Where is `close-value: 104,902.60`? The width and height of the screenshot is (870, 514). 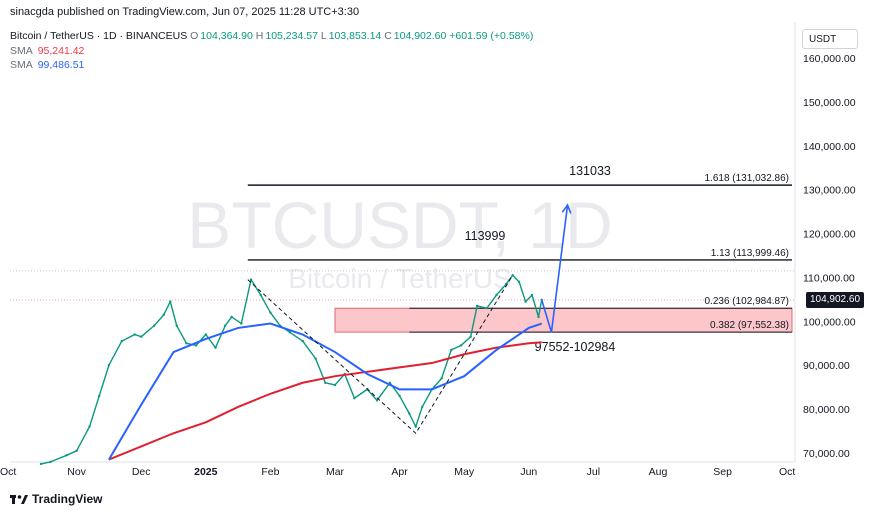 close-value: 104,902.60 is located at coordinates (420, 36).